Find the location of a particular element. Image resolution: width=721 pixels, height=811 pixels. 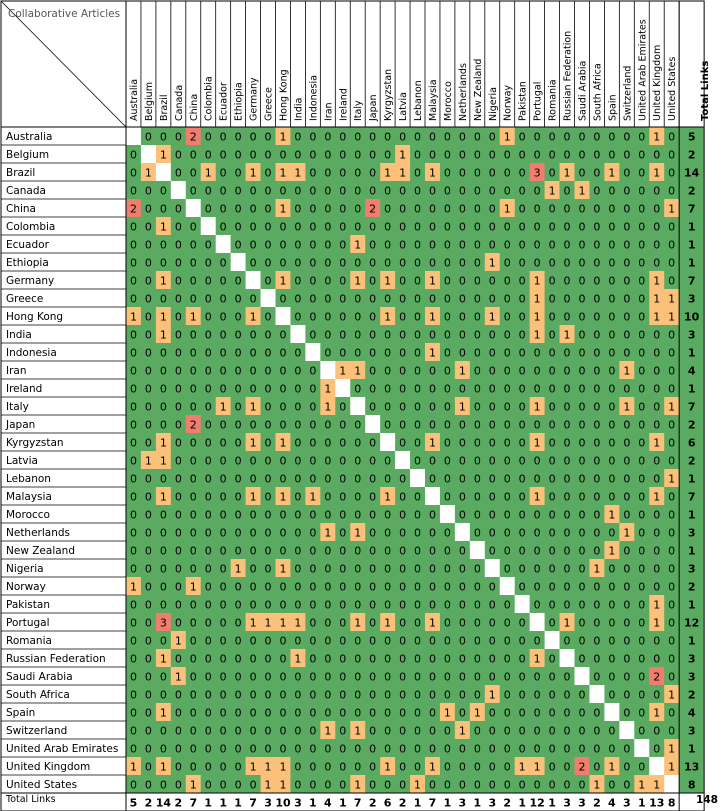

matrix-cell-united-states-united-states is located at coordinates (672, 784).